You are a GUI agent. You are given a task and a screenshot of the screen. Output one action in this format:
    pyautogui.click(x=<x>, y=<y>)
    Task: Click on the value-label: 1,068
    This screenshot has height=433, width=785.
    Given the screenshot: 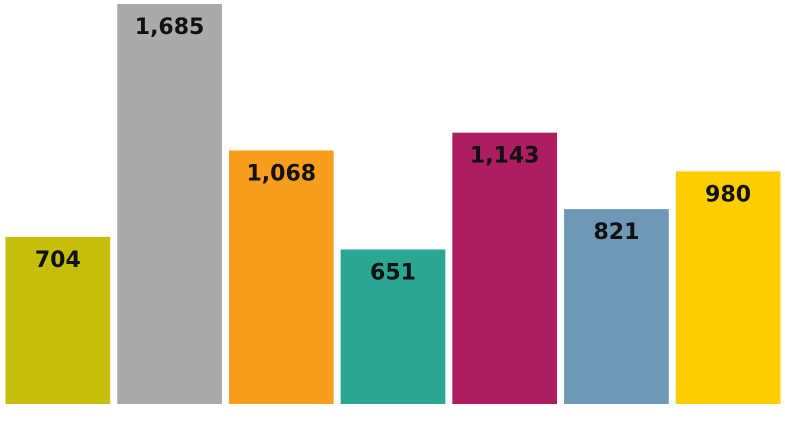 What is the action you would take?
    pyautogui.click(x=281, y=173)
    